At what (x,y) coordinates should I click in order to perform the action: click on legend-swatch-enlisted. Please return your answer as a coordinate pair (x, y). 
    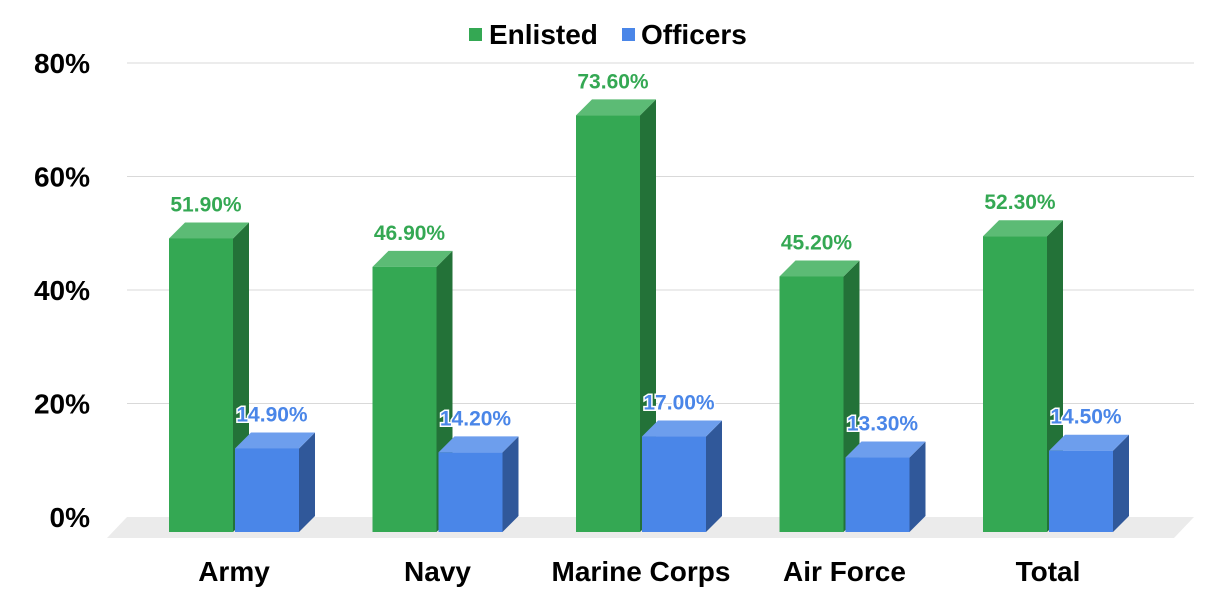
    Looking at the image, I should click on (475, 34).